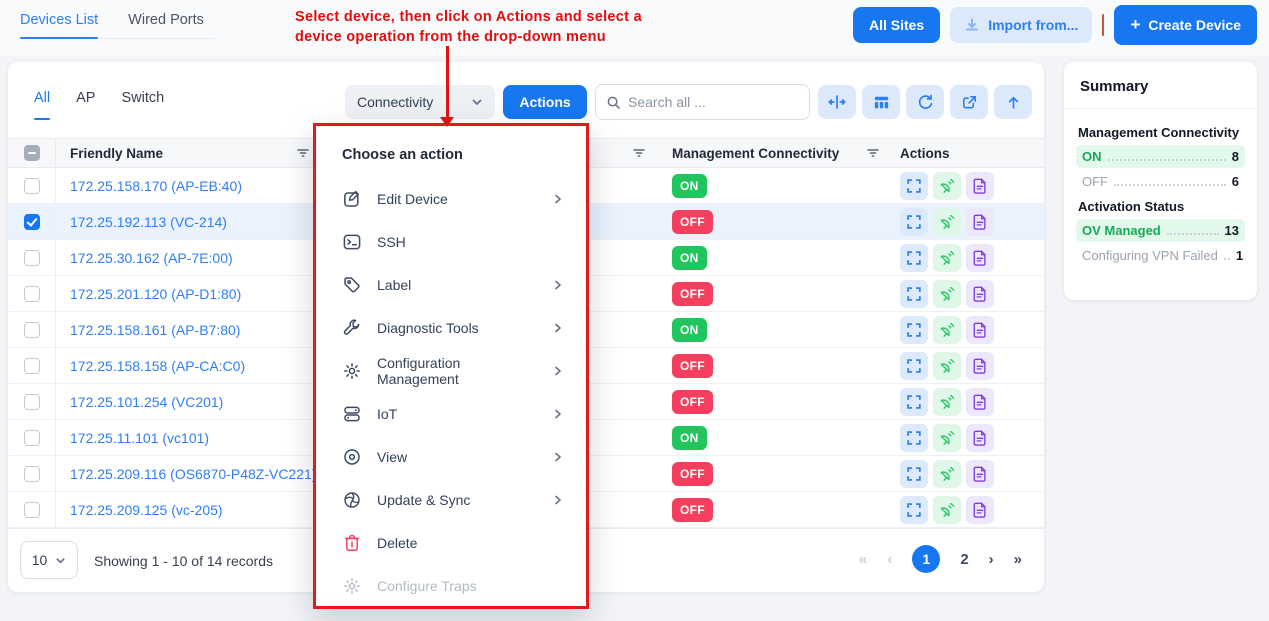  What do you see at coordinates (158, 365) in the screenshot?
I see `device-name-link: 172.25.158.158 (AP-CA:C0)` at bounding box center [158, 365].